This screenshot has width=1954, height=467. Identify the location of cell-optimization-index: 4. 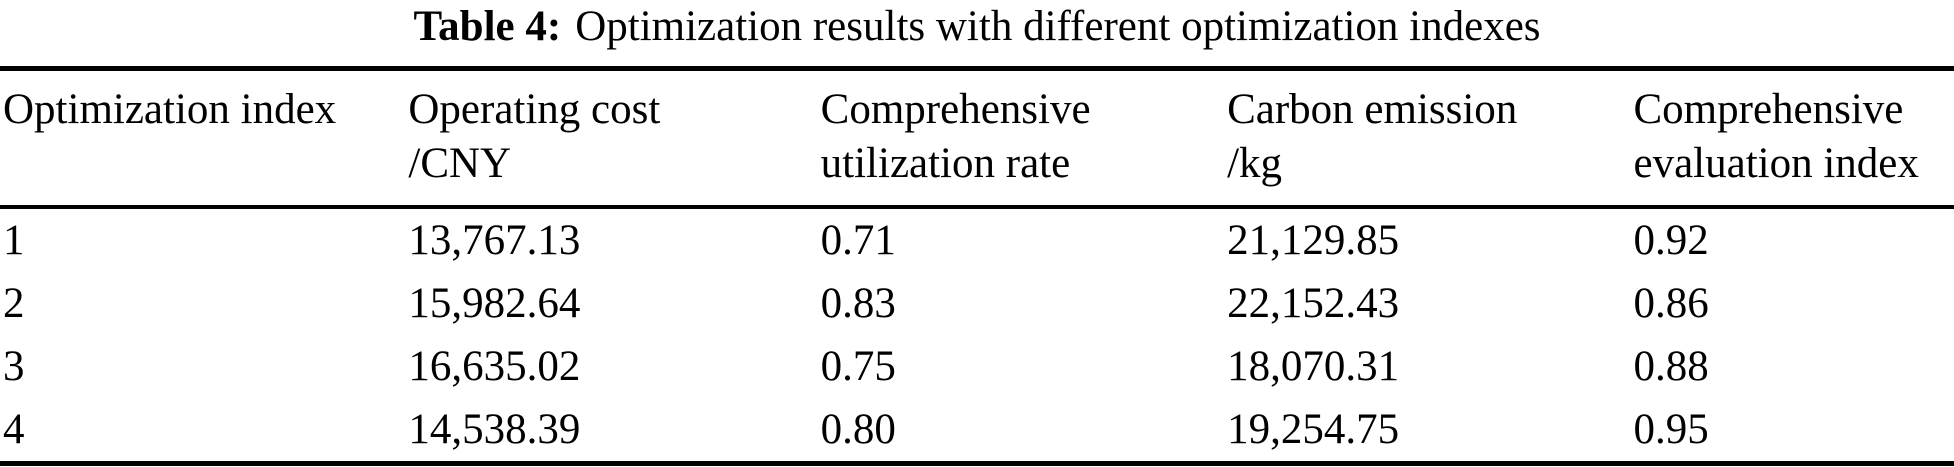
(14, 429).